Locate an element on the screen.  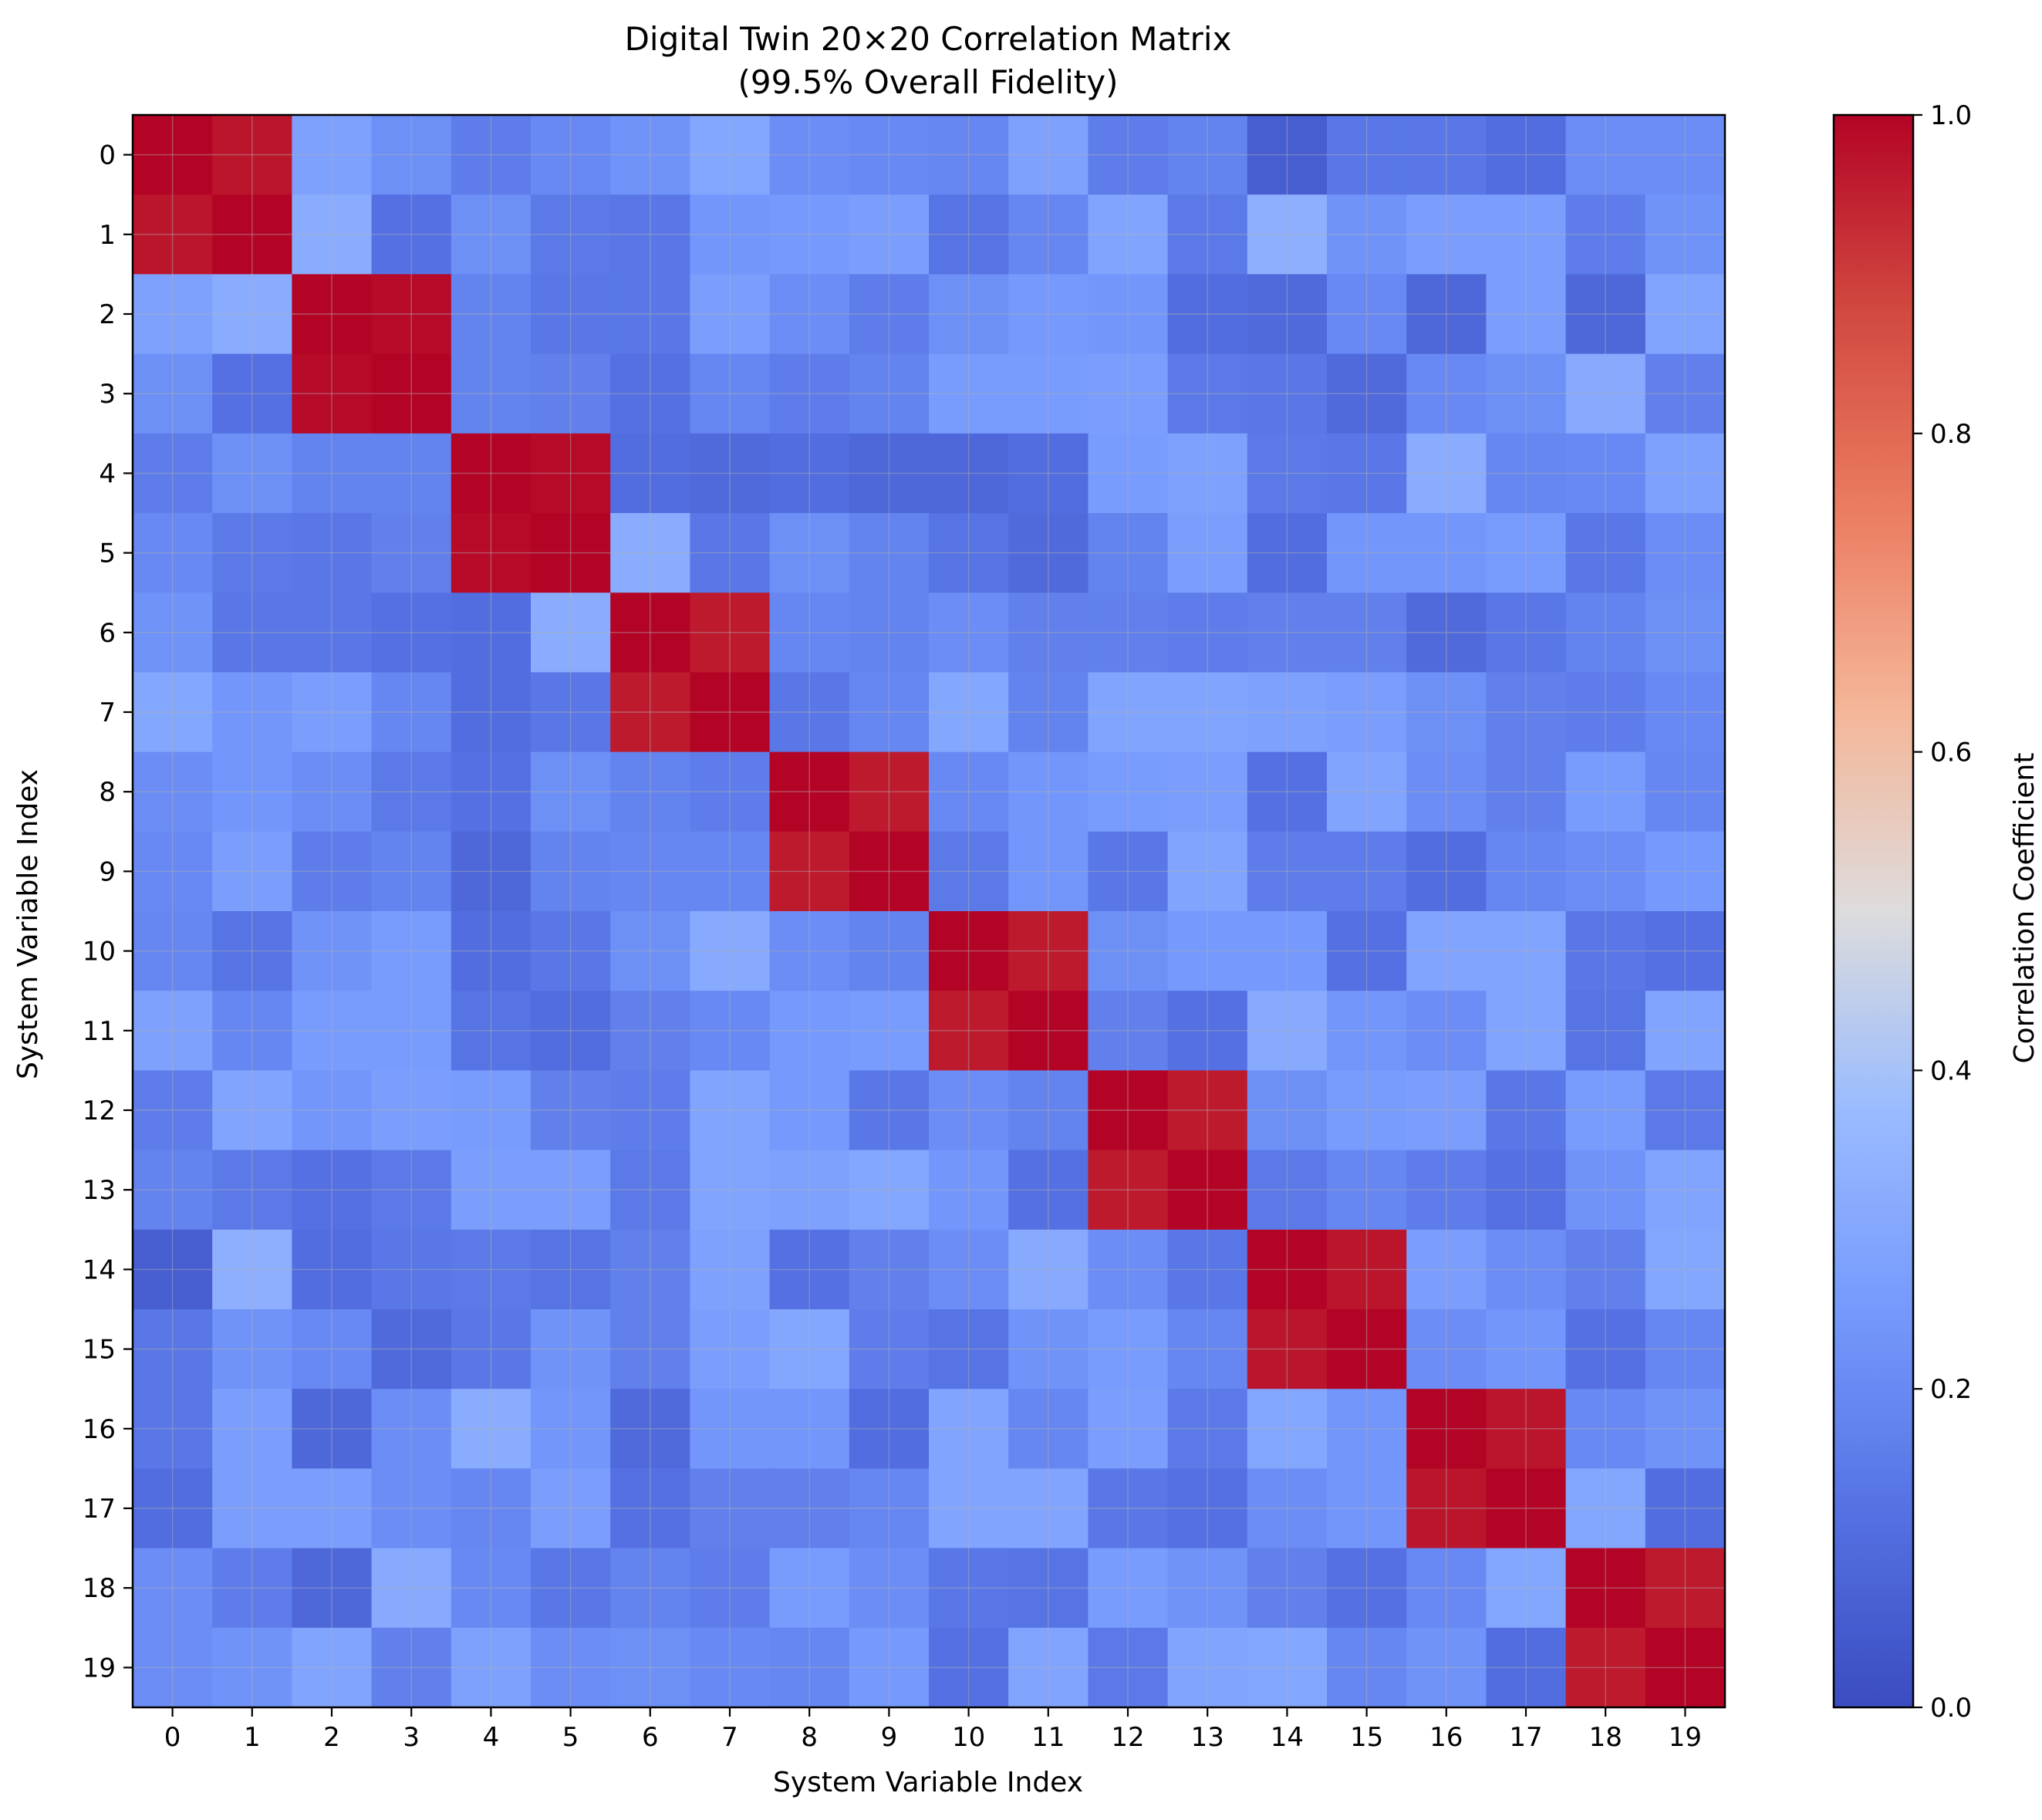
y-tick-label: 0 is located at coordinates (107, 155).